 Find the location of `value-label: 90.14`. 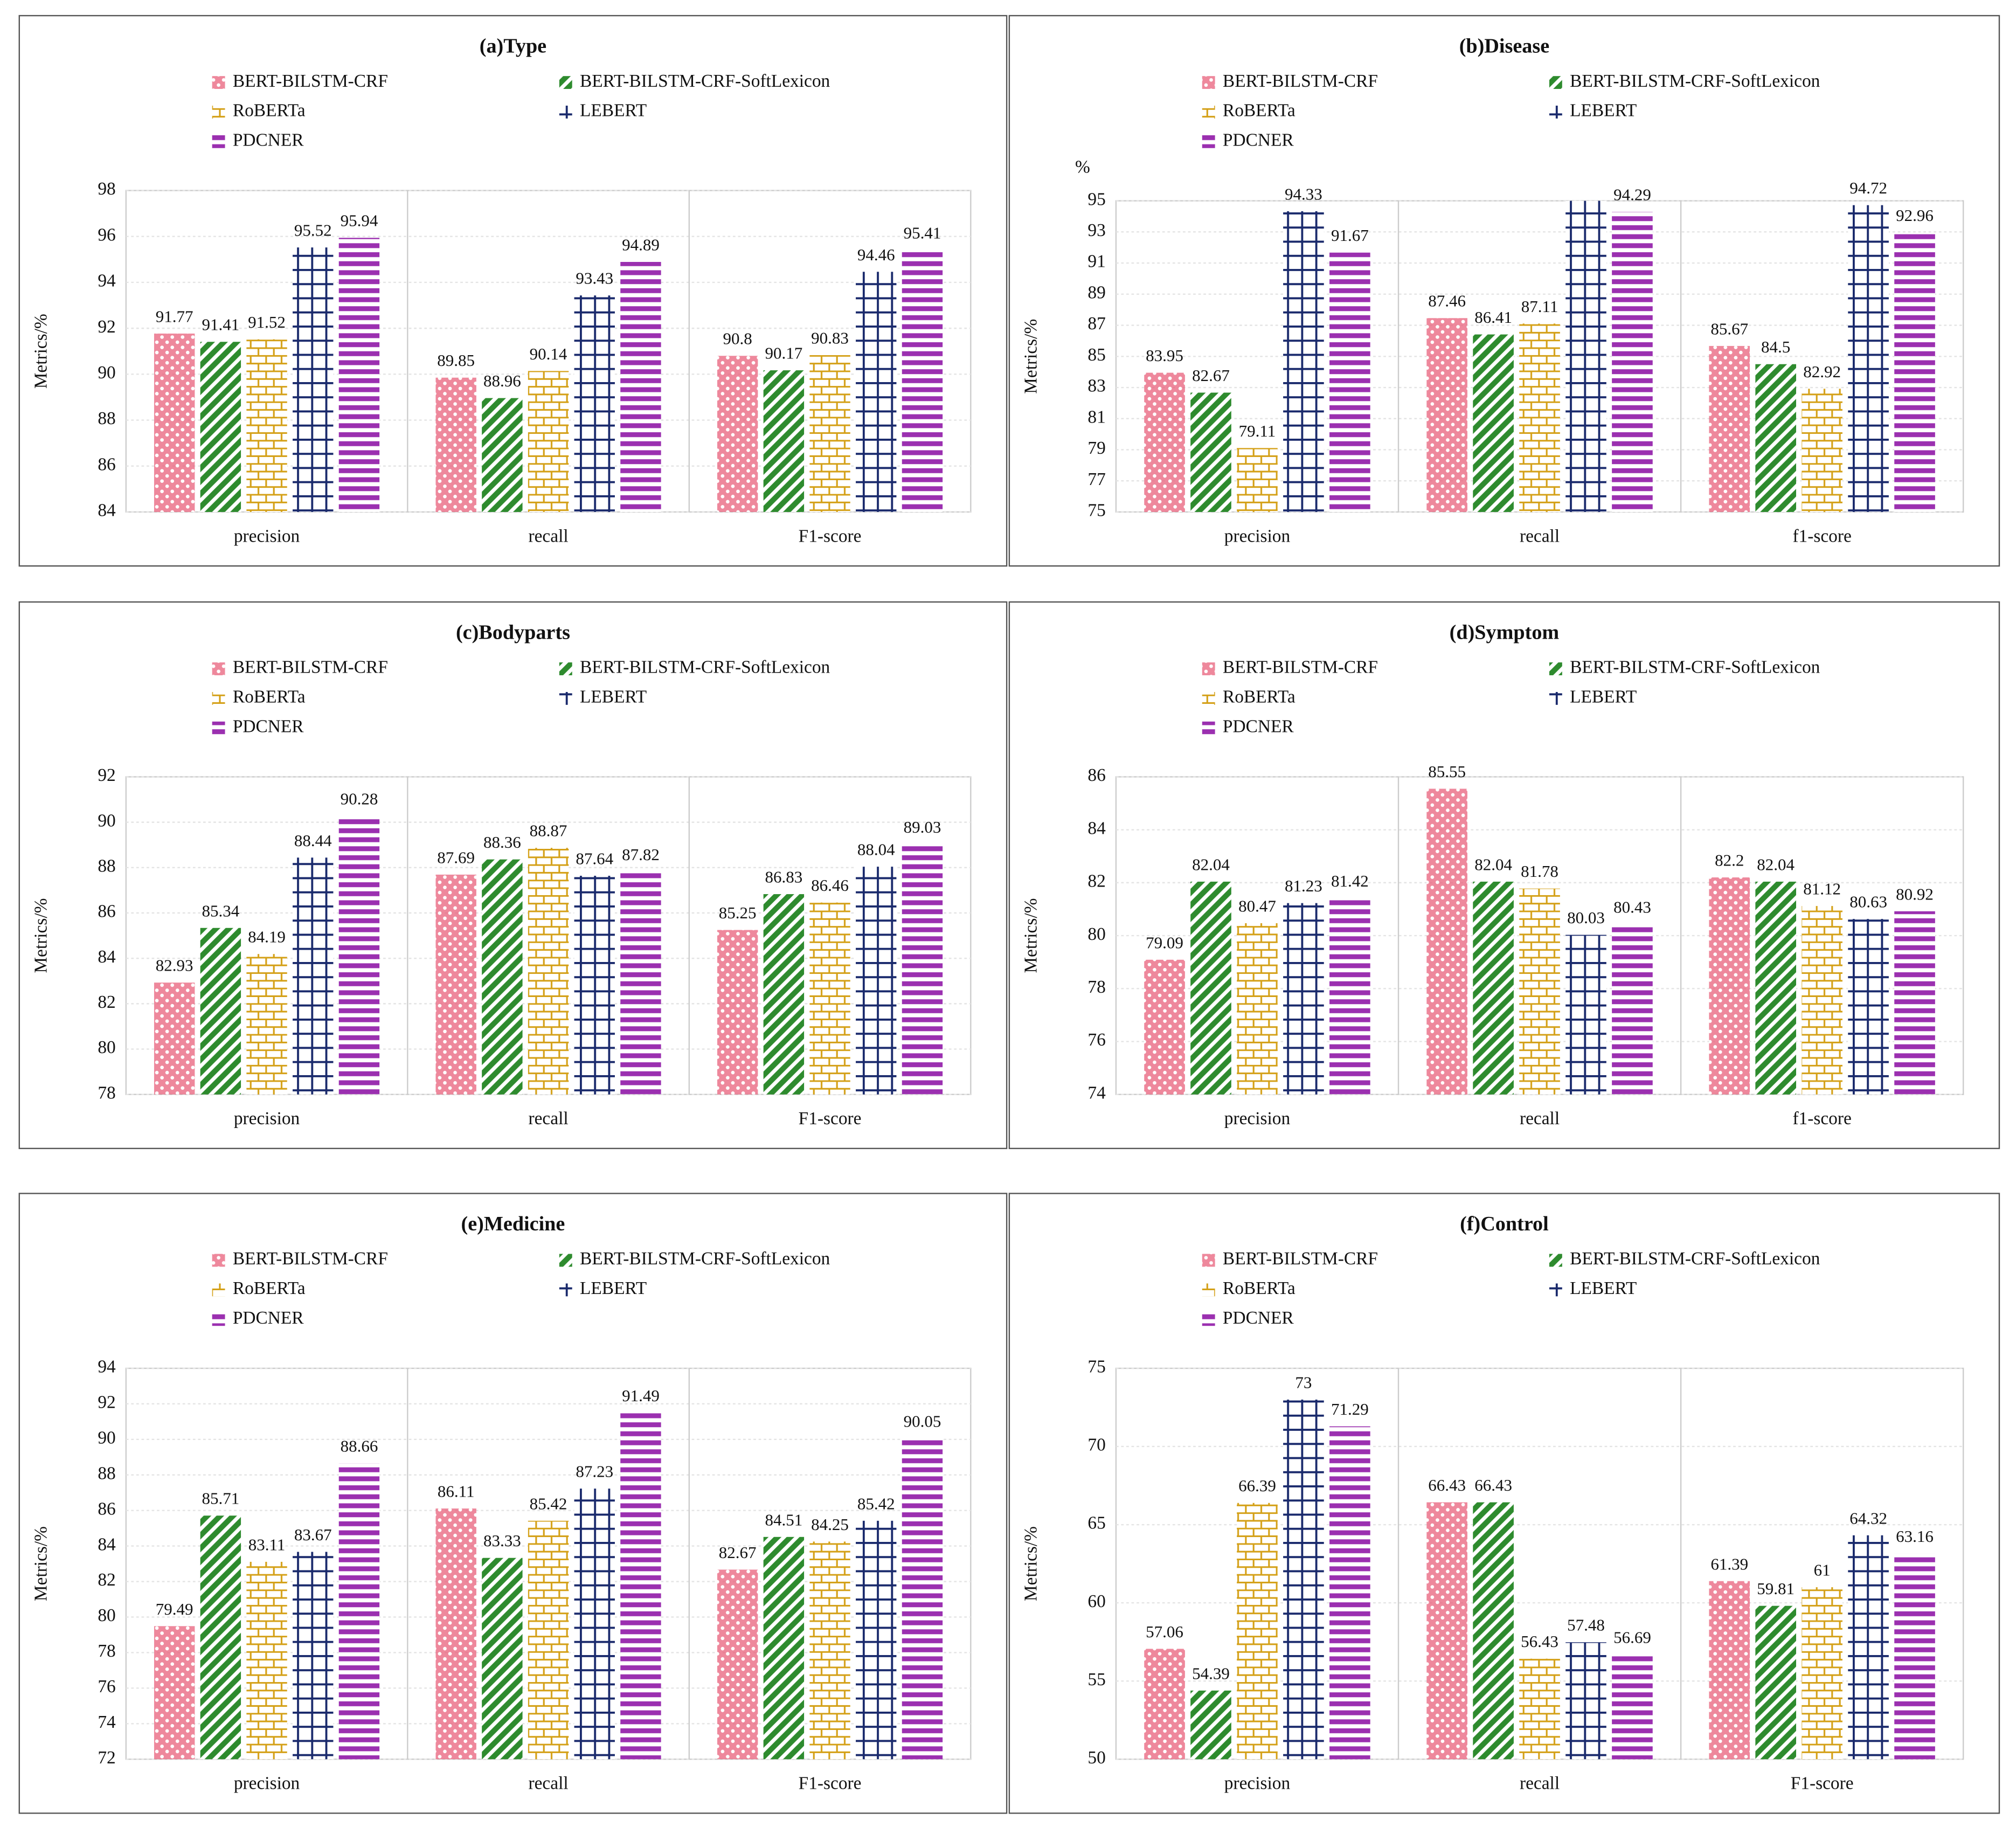

value-label: 90.14 is located at coordinates (548, 354).